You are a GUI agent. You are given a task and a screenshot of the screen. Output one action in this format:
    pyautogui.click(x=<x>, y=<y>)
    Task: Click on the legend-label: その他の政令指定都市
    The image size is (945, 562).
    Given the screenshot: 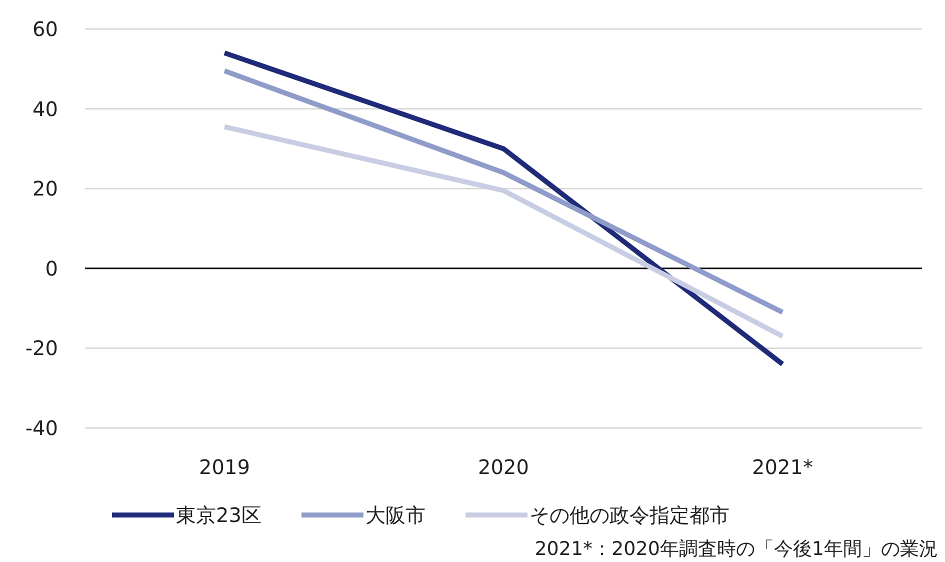 What is the action you would take?
    pyautogui.click(x=629, y=515)
    